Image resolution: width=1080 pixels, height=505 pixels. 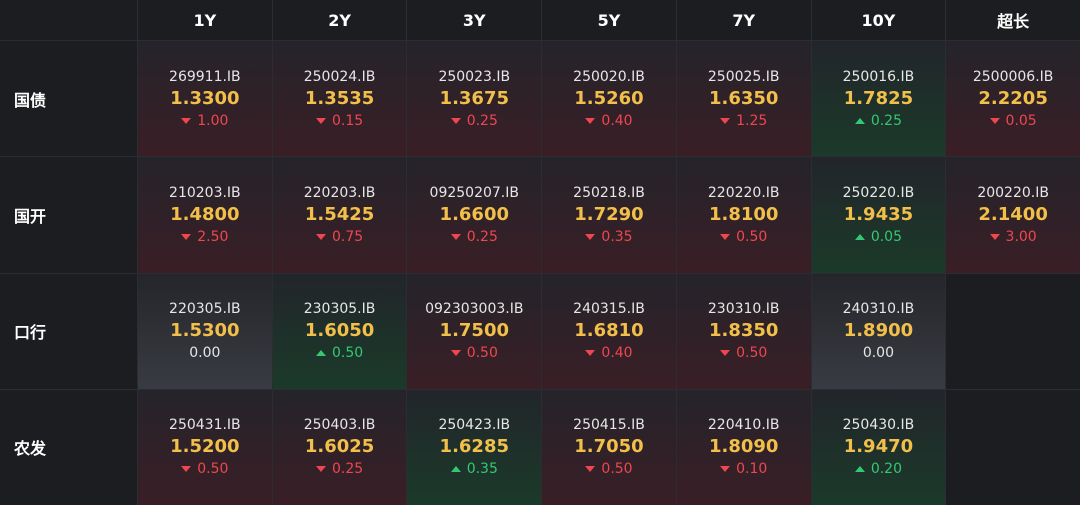 What do you see at coordinates (474, 99) in the screenshot?
I see `quote-cell: 250023.IB 1.3675 0.25` at bounding box center [474, 99].